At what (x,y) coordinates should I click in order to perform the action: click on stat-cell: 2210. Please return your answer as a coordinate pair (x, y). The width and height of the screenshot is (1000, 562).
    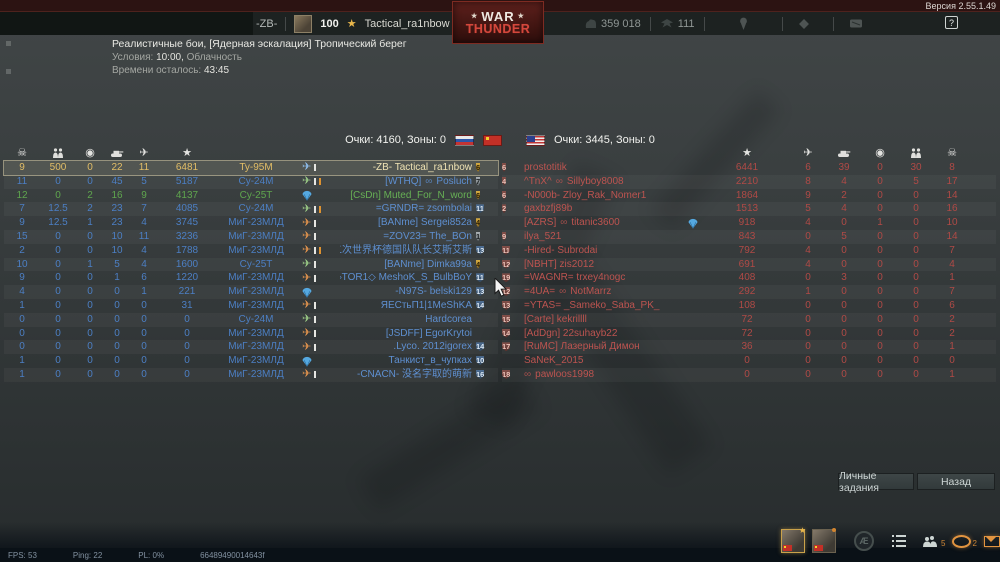
    Looking at the image, I should click on (747, 181).